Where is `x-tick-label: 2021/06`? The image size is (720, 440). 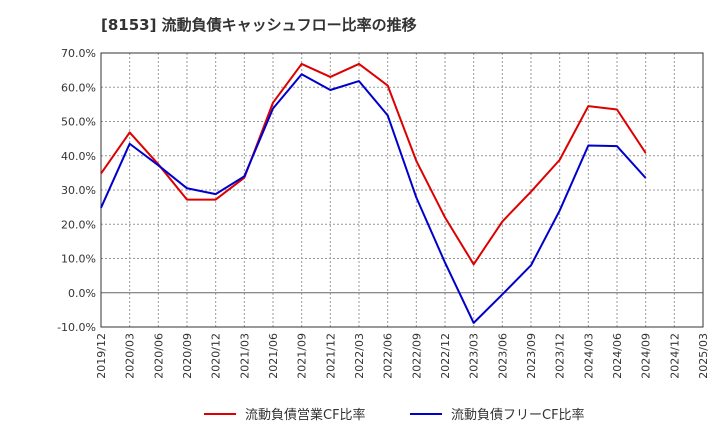
x-tick-label: 2021/06 is located at coordinates (273, 356).